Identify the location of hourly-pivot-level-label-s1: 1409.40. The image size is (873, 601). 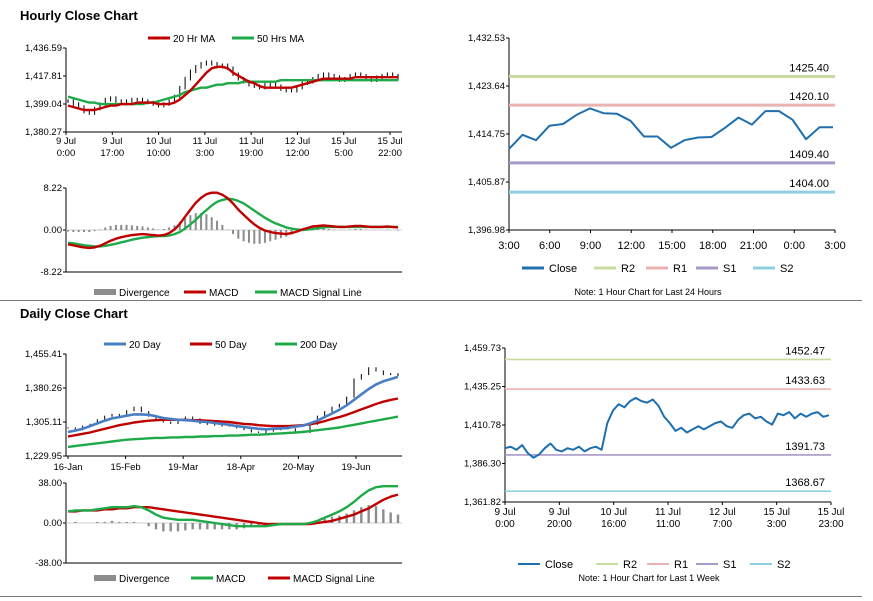
(809, 155).